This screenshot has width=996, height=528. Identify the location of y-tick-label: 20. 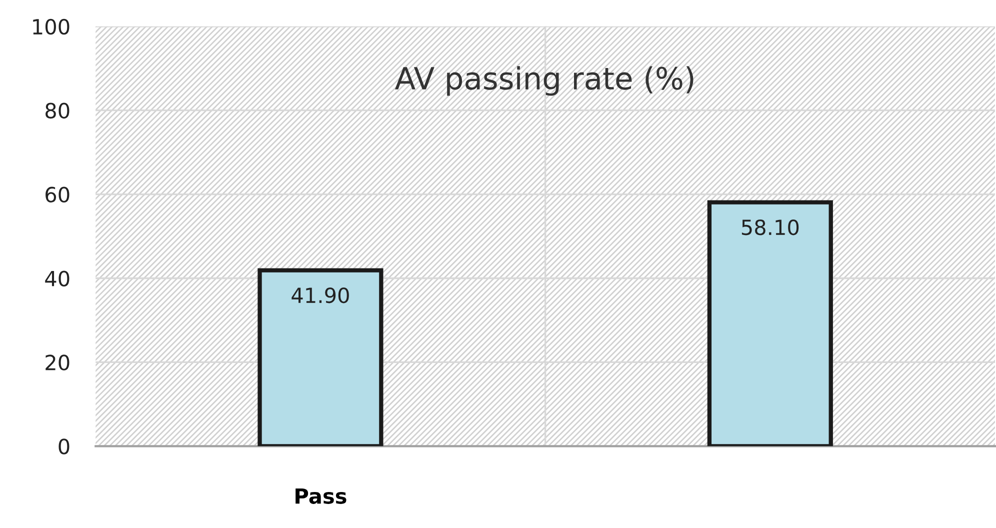
(58, 362).